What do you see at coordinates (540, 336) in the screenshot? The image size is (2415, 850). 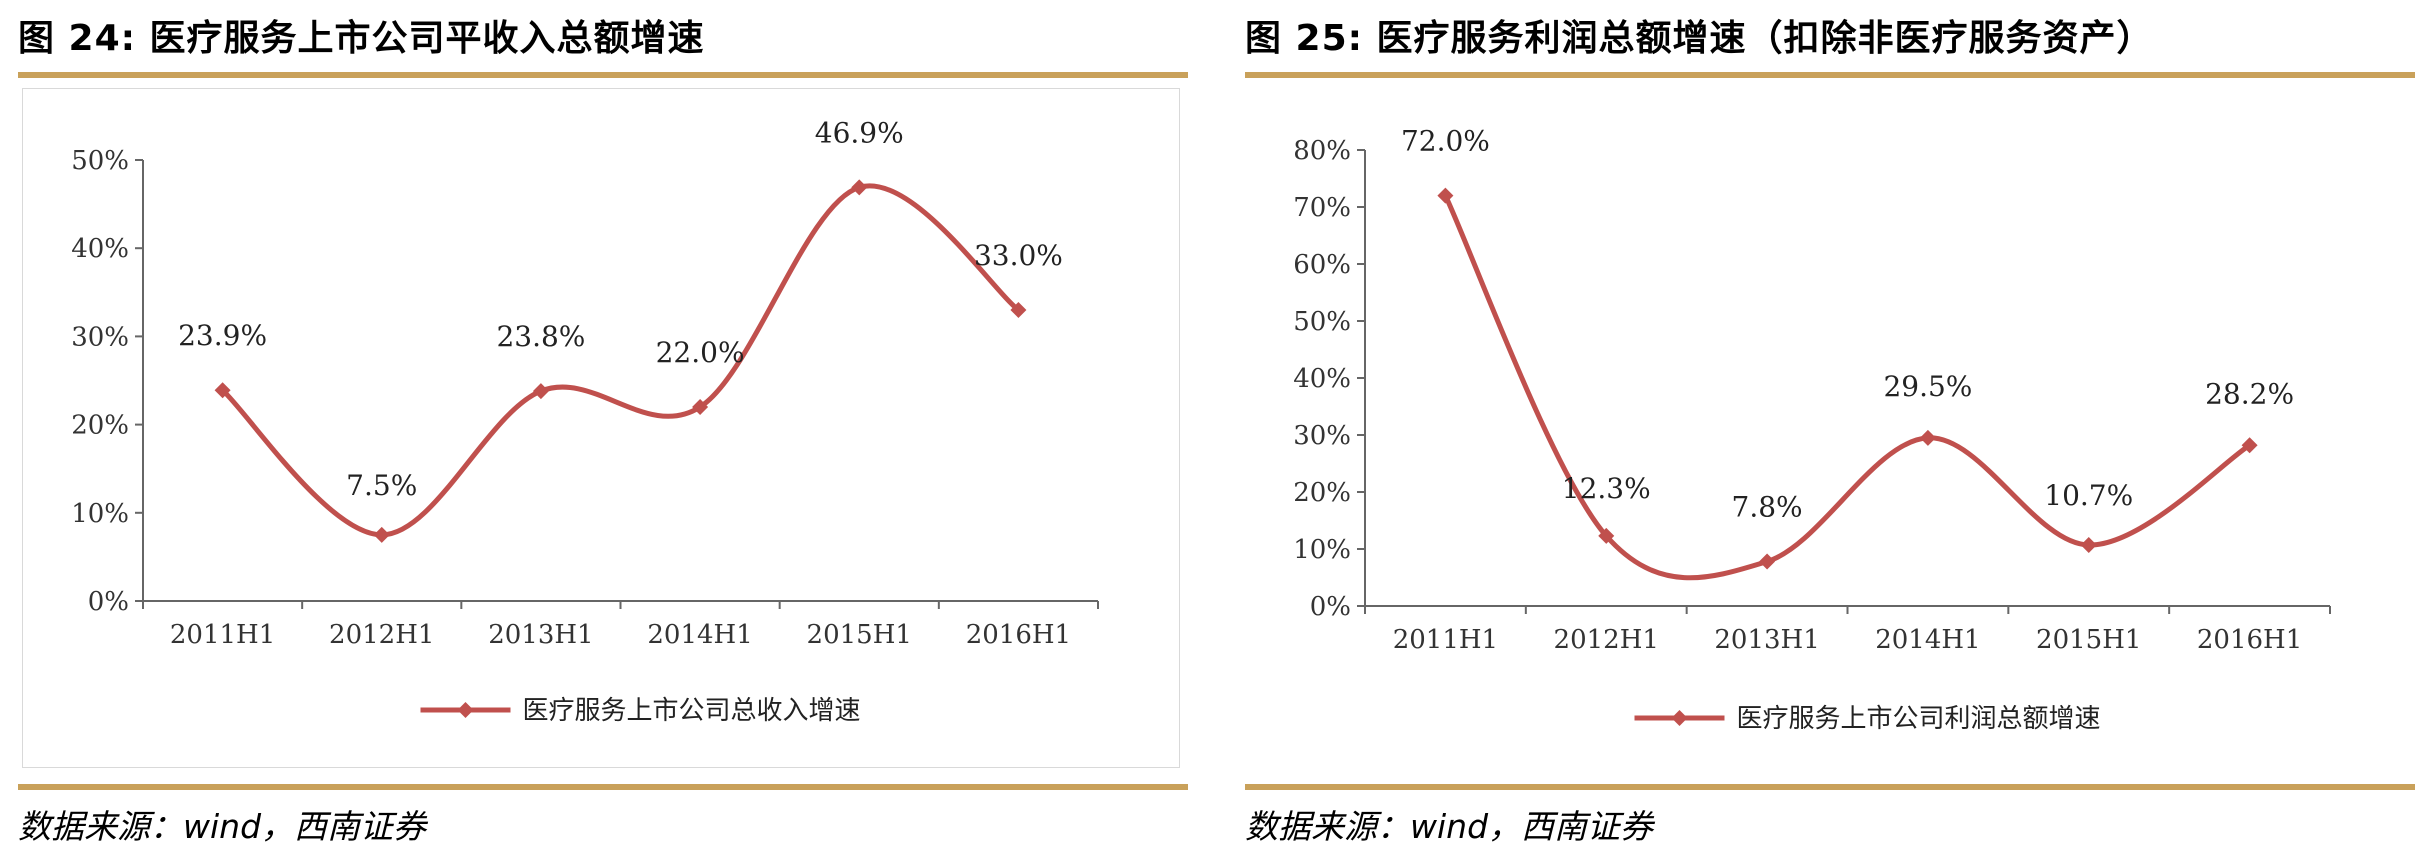 I see `data-label: 23.8%` at bounding box center [540, 336].